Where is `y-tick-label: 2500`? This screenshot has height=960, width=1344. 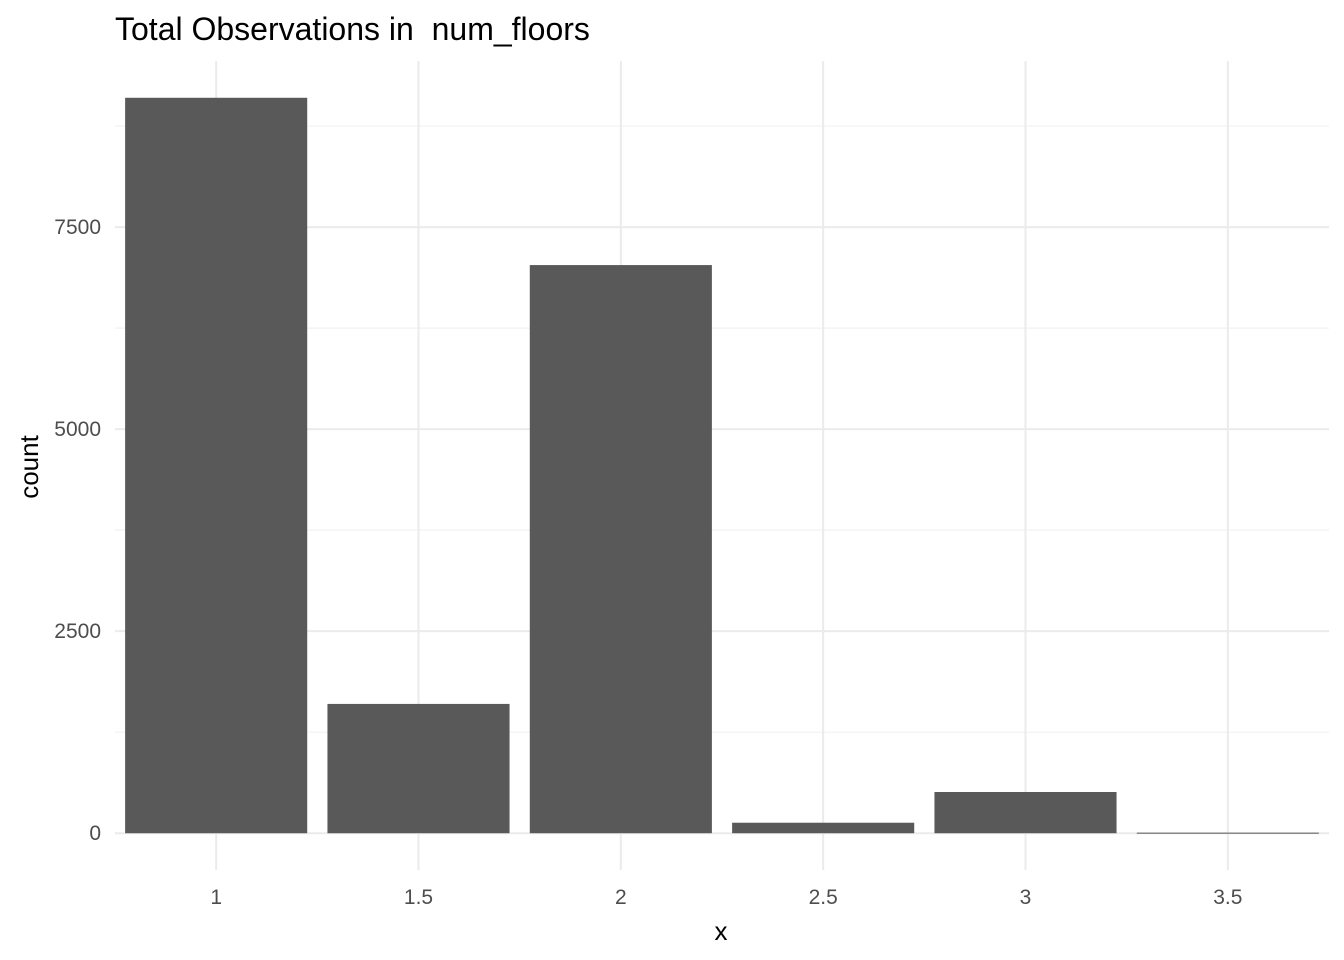
y-tick-label: 2500 is located at coordinates (77, 631).